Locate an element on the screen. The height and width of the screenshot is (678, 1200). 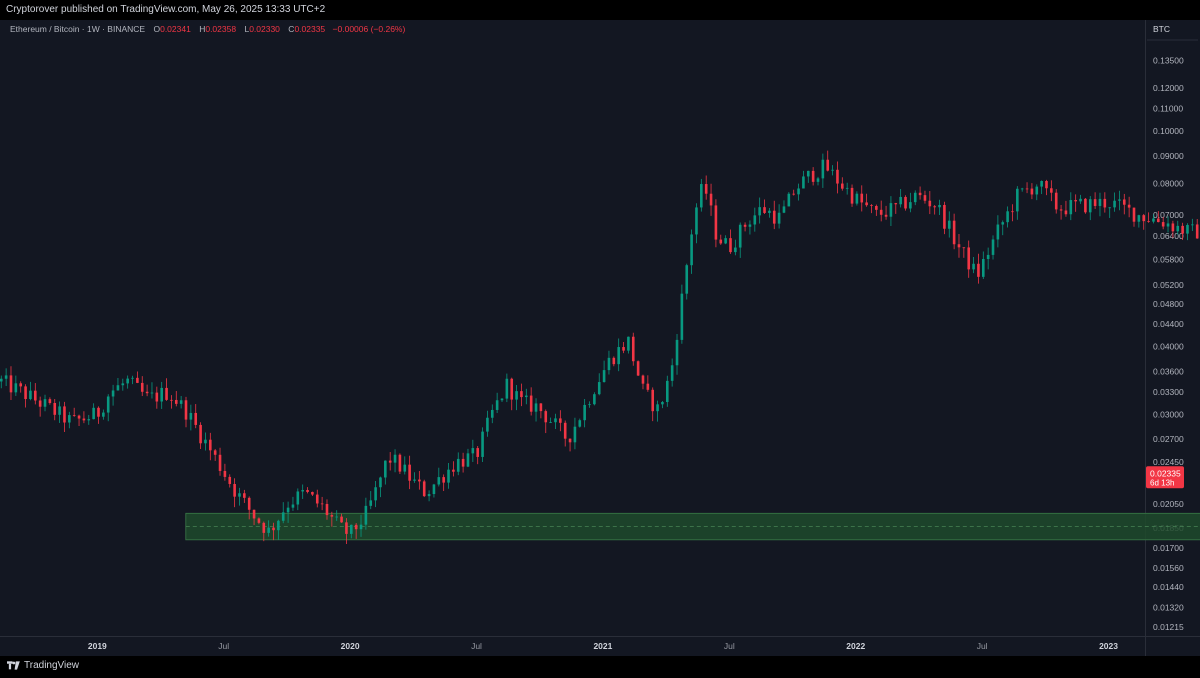
y-tick-label: 0.07000 is located at coordinates (1168, 215).